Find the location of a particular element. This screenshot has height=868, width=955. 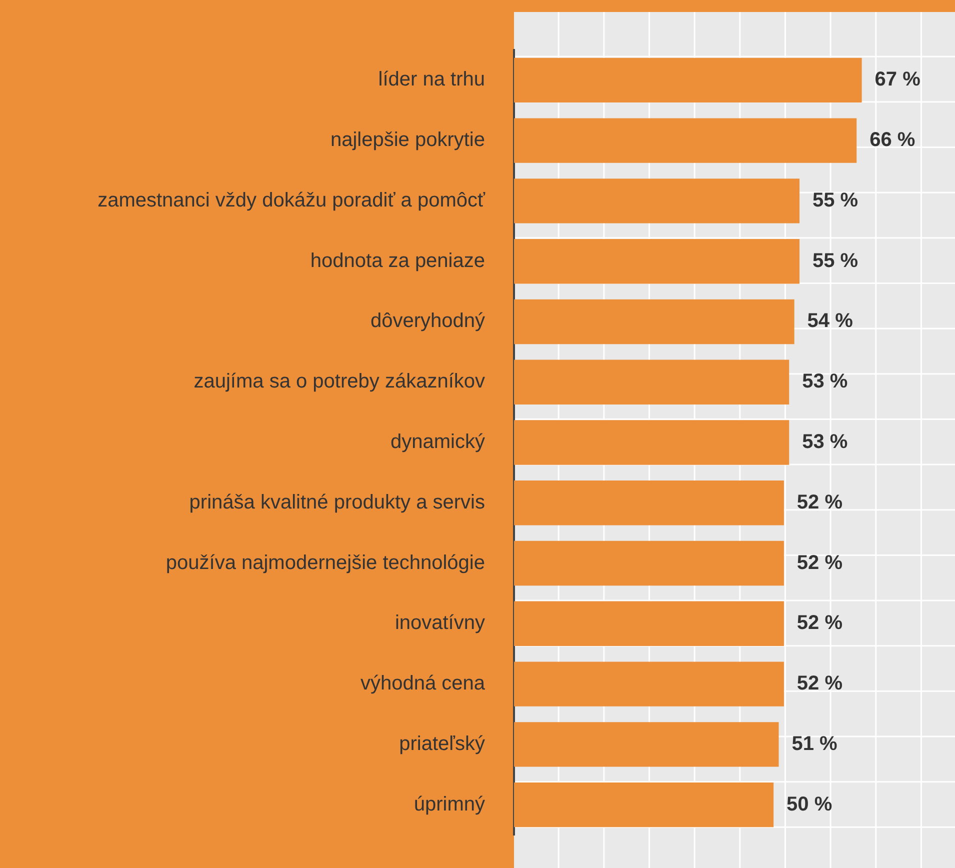

data-label: 66 % is located at coordinates (893, 140).